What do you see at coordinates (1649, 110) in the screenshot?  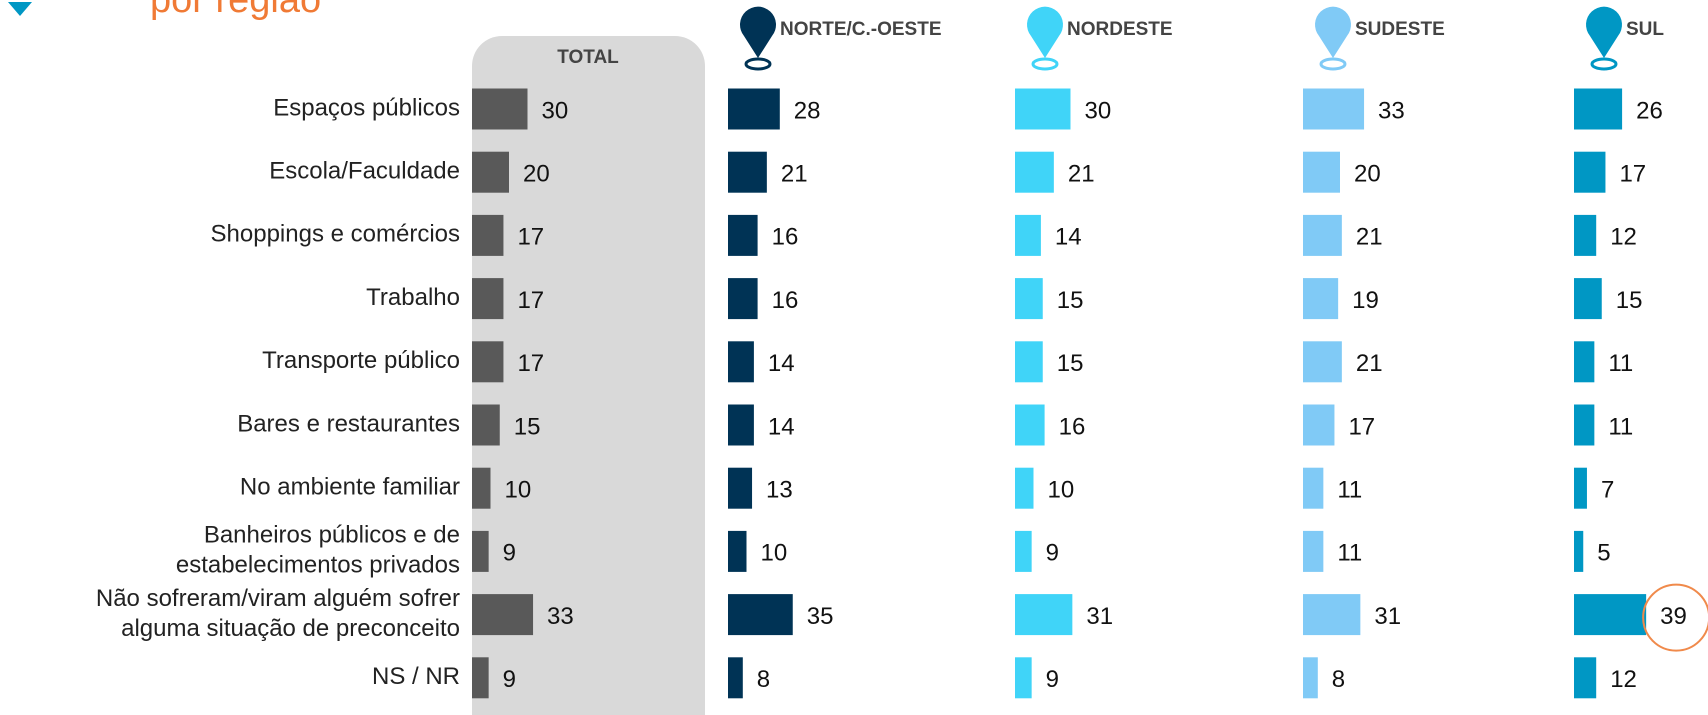 I see `value-label: 26` at bounding box center [1649, 110].